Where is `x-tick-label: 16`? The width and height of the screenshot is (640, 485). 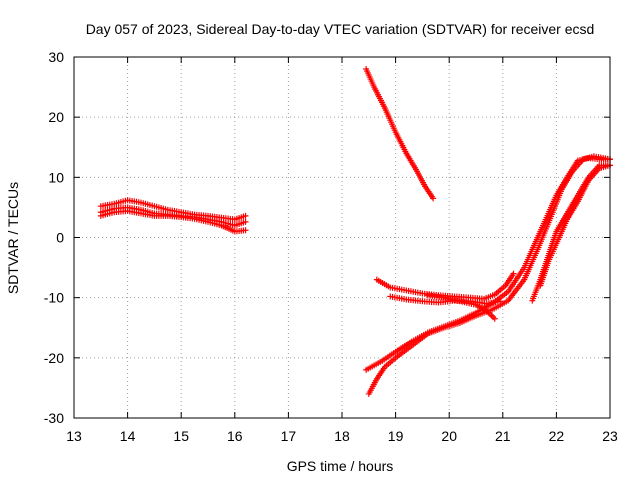 x-tick-label: 16 is located at coordinates (235, 436).